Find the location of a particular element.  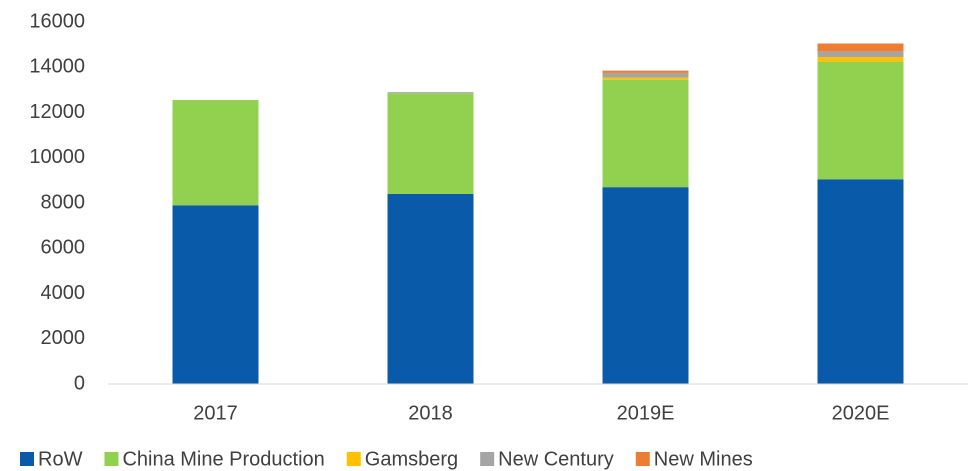

y-tick-label: 12000 is located at coordinates (57, 112).